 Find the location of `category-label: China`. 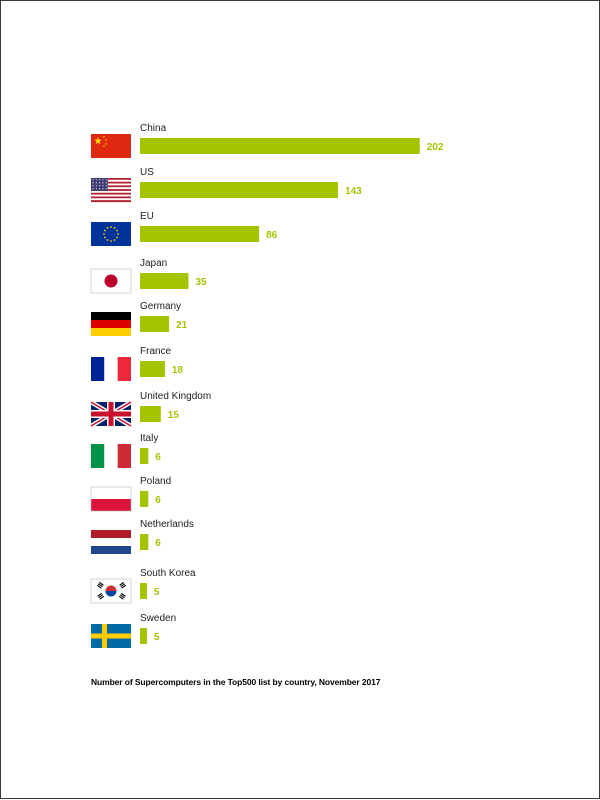

category-label: China is located at coordinates (153, 128).